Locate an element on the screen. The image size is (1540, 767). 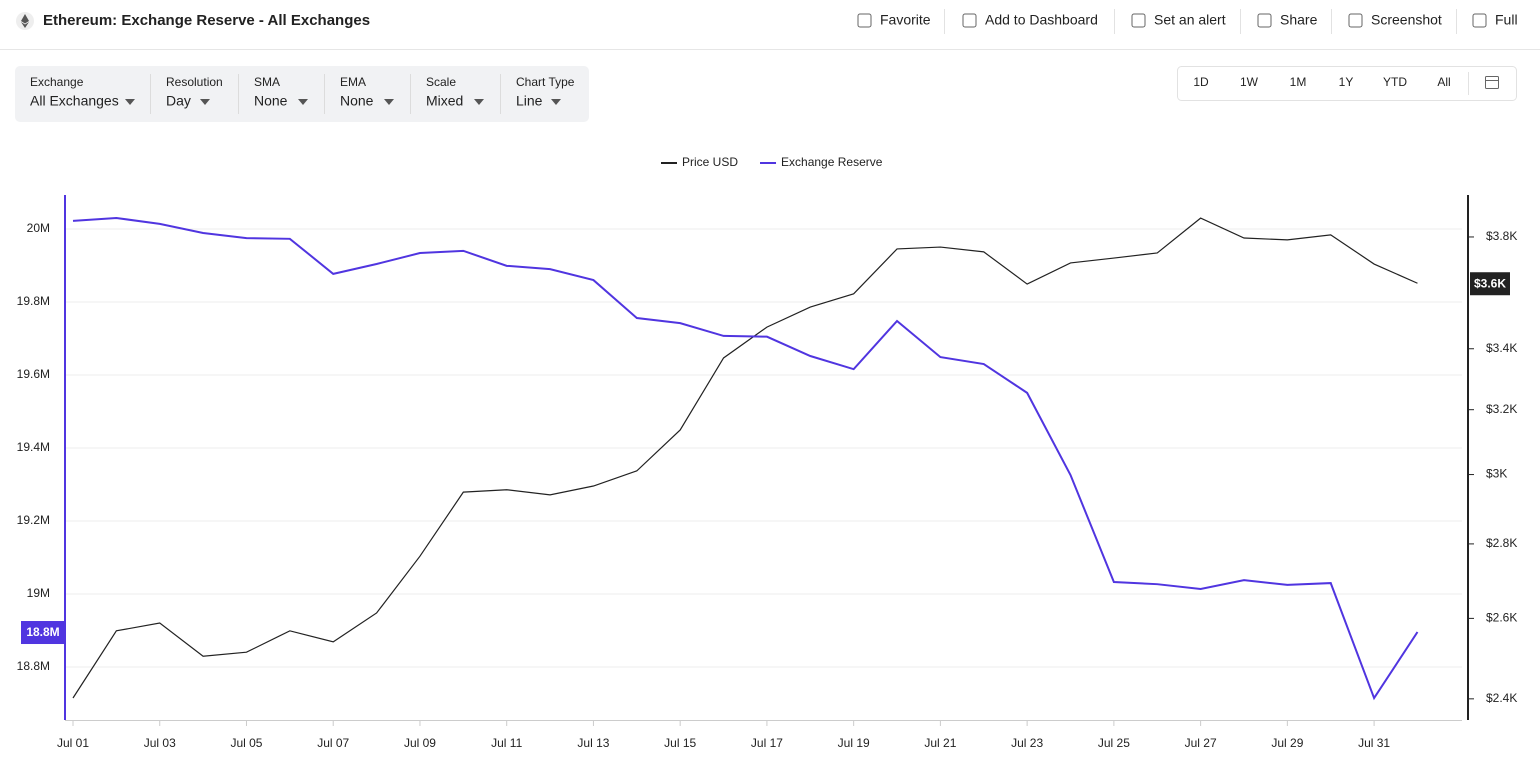
range-button: 1M is located at coordinates (1298, 82).